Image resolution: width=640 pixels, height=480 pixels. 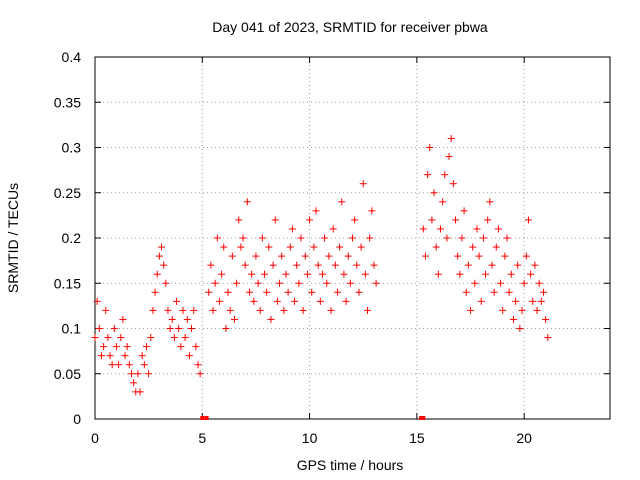 I want to click on x-tick-label: 5, so click(x=202, y=438).